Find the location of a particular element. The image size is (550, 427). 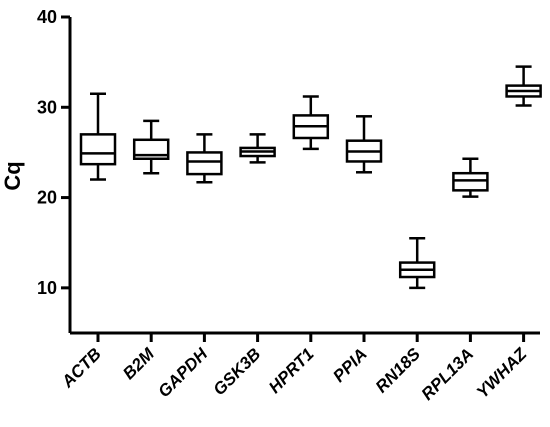

y-tick-label: 20 is located at coordinates (47, 198).